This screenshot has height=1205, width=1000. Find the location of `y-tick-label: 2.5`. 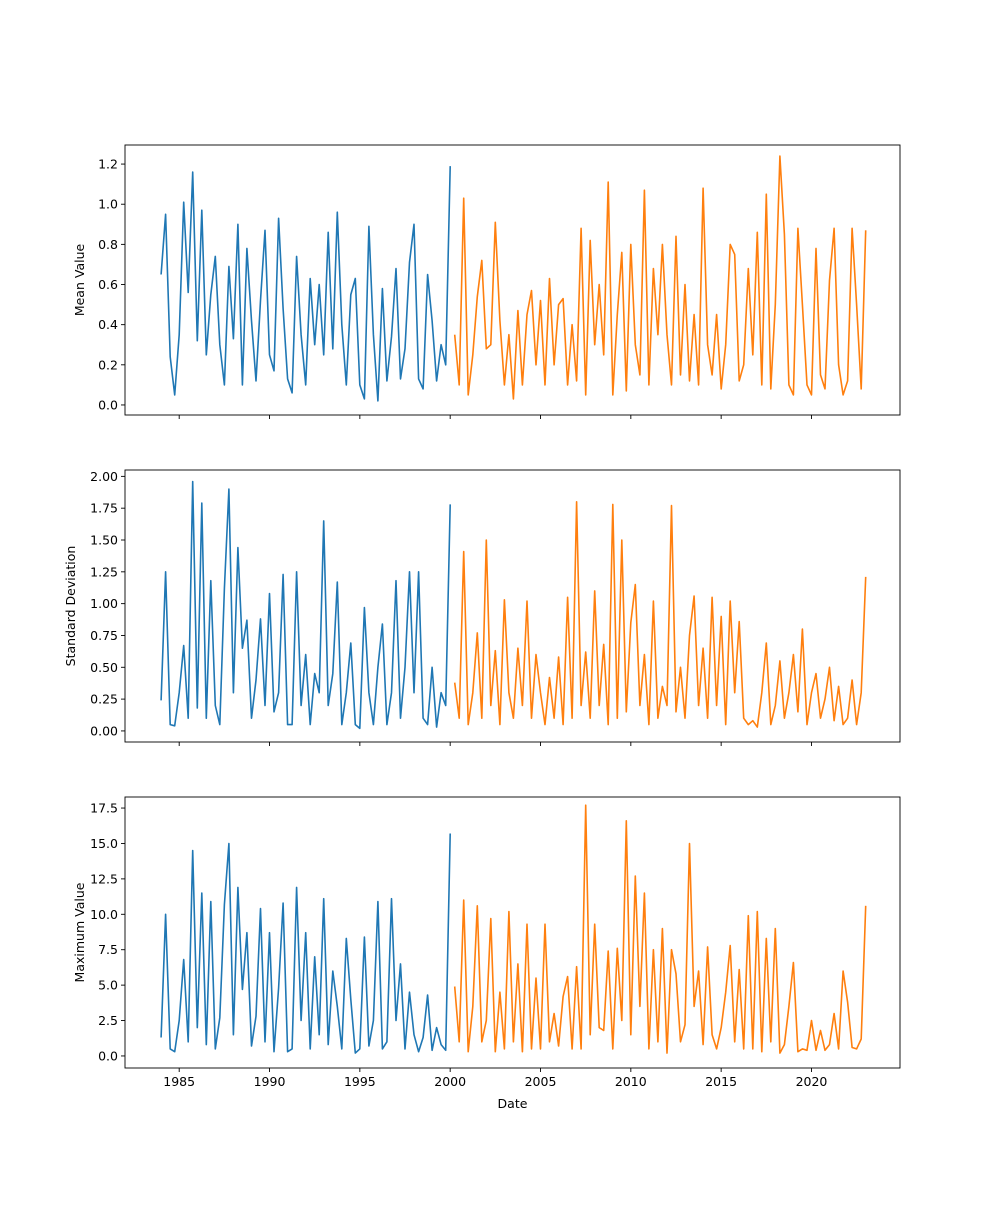

y-tick-label: 2.5 is located at coordinates (108, 1020).